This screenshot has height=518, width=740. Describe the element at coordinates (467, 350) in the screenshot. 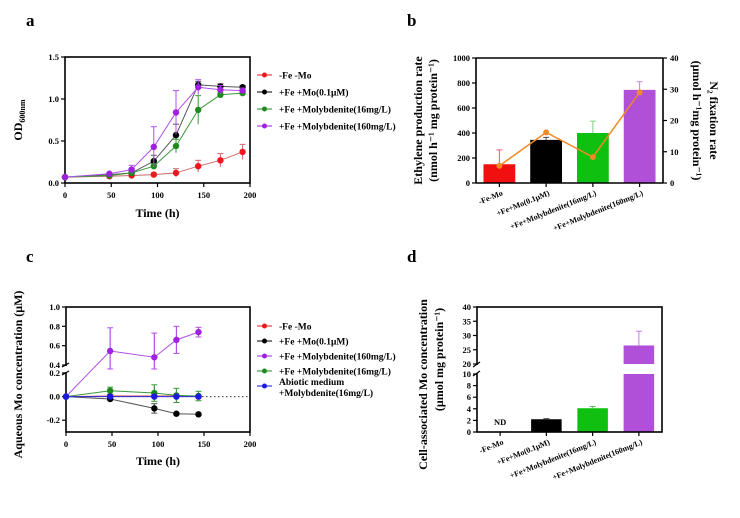

I see `y-tick-label: 25` at that location.